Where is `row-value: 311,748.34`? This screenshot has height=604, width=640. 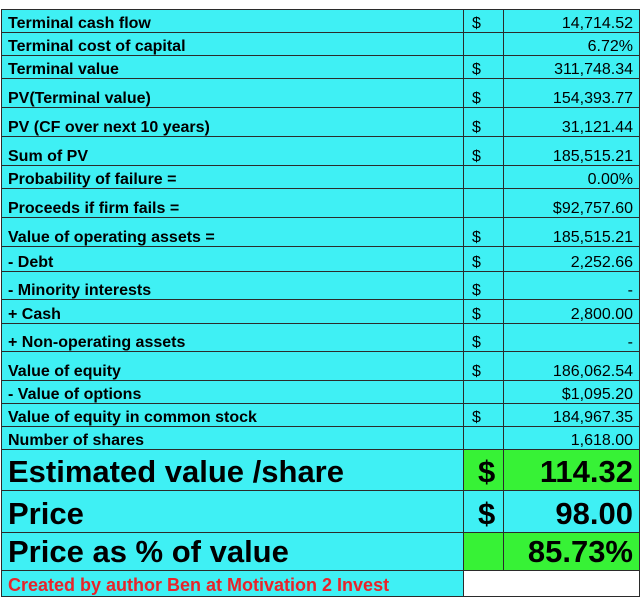
row-value: 311,748.34 is located at coordinates (571, 67).